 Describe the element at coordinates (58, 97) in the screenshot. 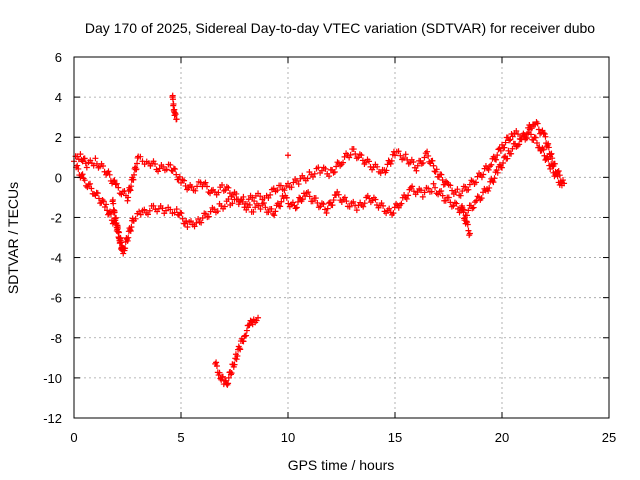

I see `y-tick-label: 4` at that location.